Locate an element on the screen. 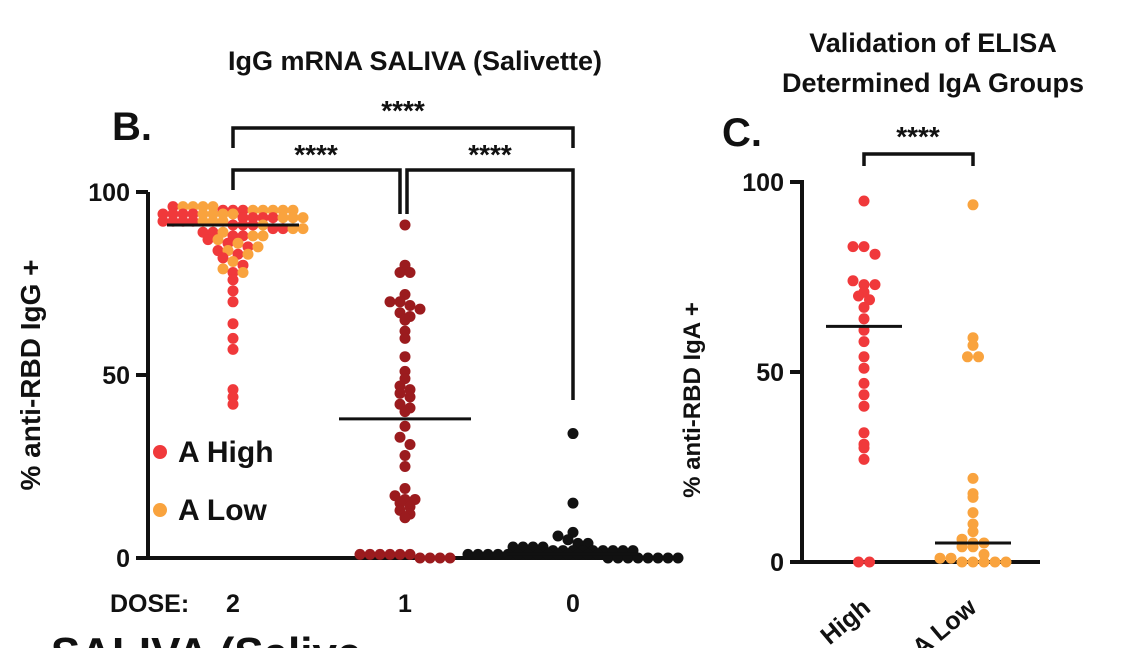  panel-b-x-tick-label: 2 is located at coordinates (233, 604).